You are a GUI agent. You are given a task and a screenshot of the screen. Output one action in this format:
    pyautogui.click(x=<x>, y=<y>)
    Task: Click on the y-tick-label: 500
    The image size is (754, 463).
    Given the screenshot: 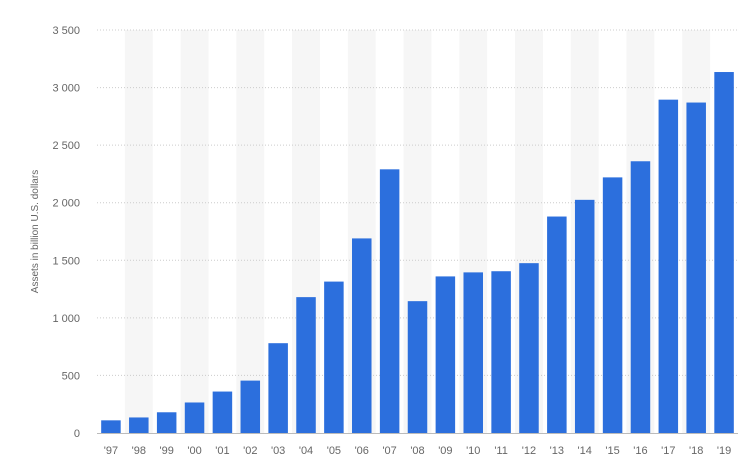 What is the action you would take?
    pyautogui.click(x=71, y=376)
    